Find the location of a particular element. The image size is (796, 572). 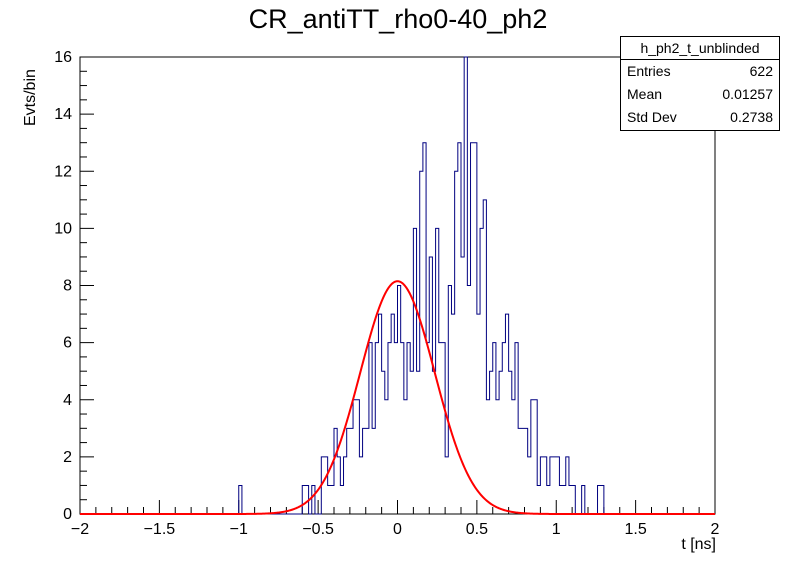

y-tick-label: 16 is located at coordinates (63, 57).